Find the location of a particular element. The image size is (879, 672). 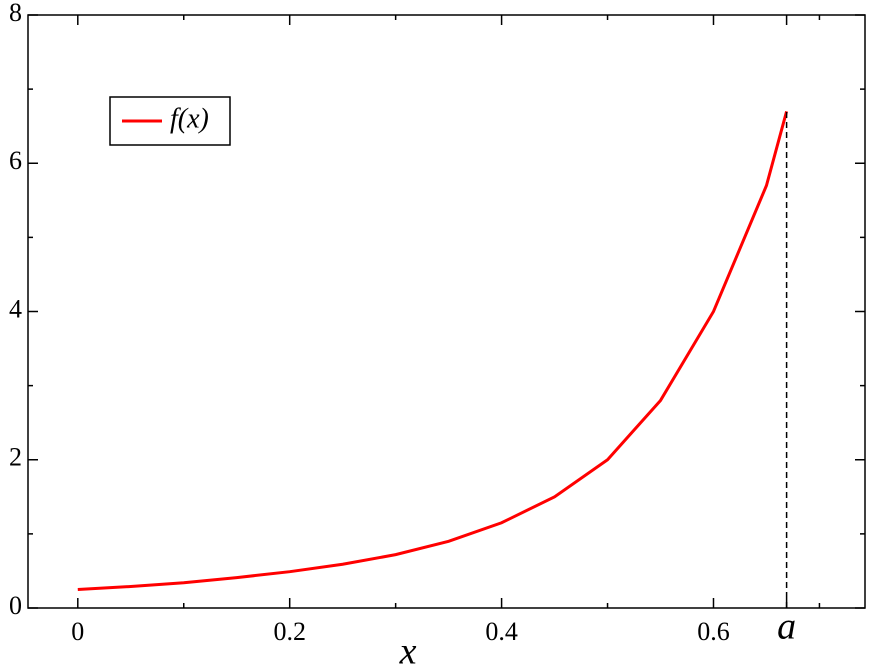

x-tick-label: a is located at coordinates (786, 627).